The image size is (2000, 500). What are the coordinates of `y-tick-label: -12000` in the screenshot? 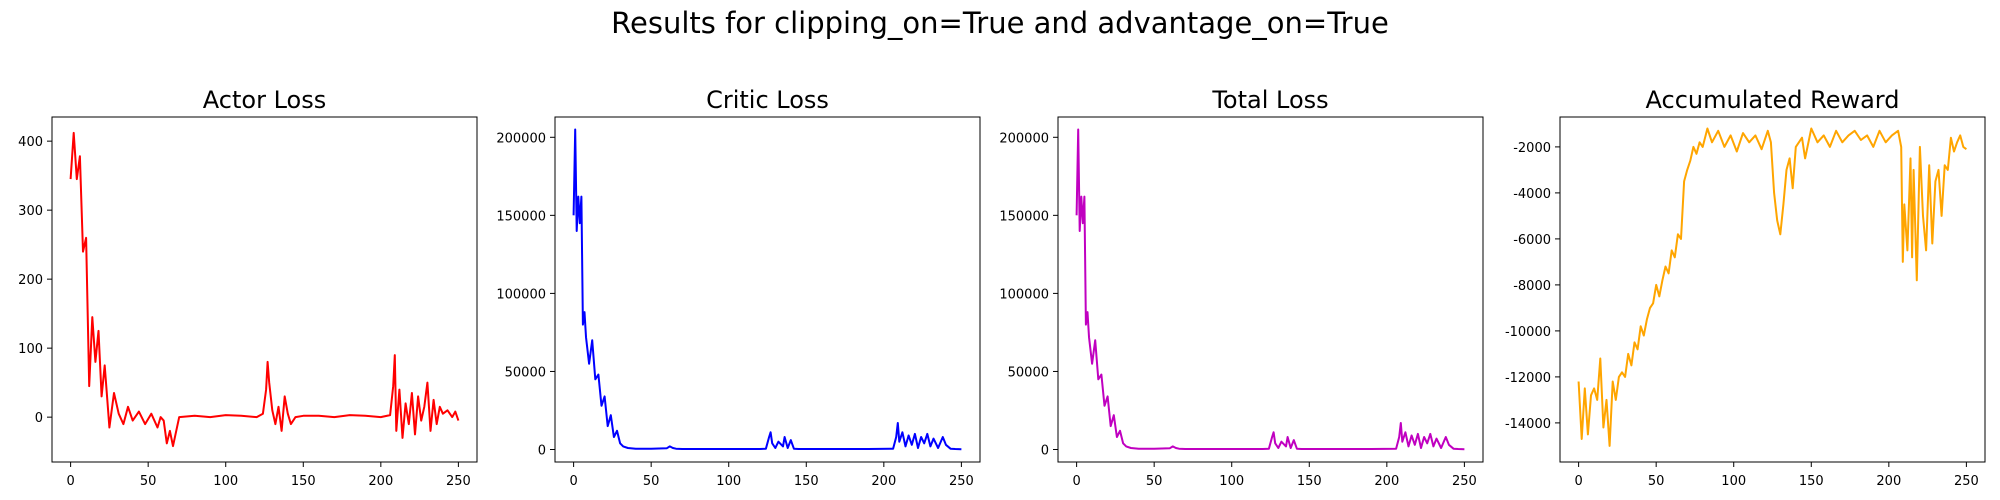 It's located at (1528, 378).